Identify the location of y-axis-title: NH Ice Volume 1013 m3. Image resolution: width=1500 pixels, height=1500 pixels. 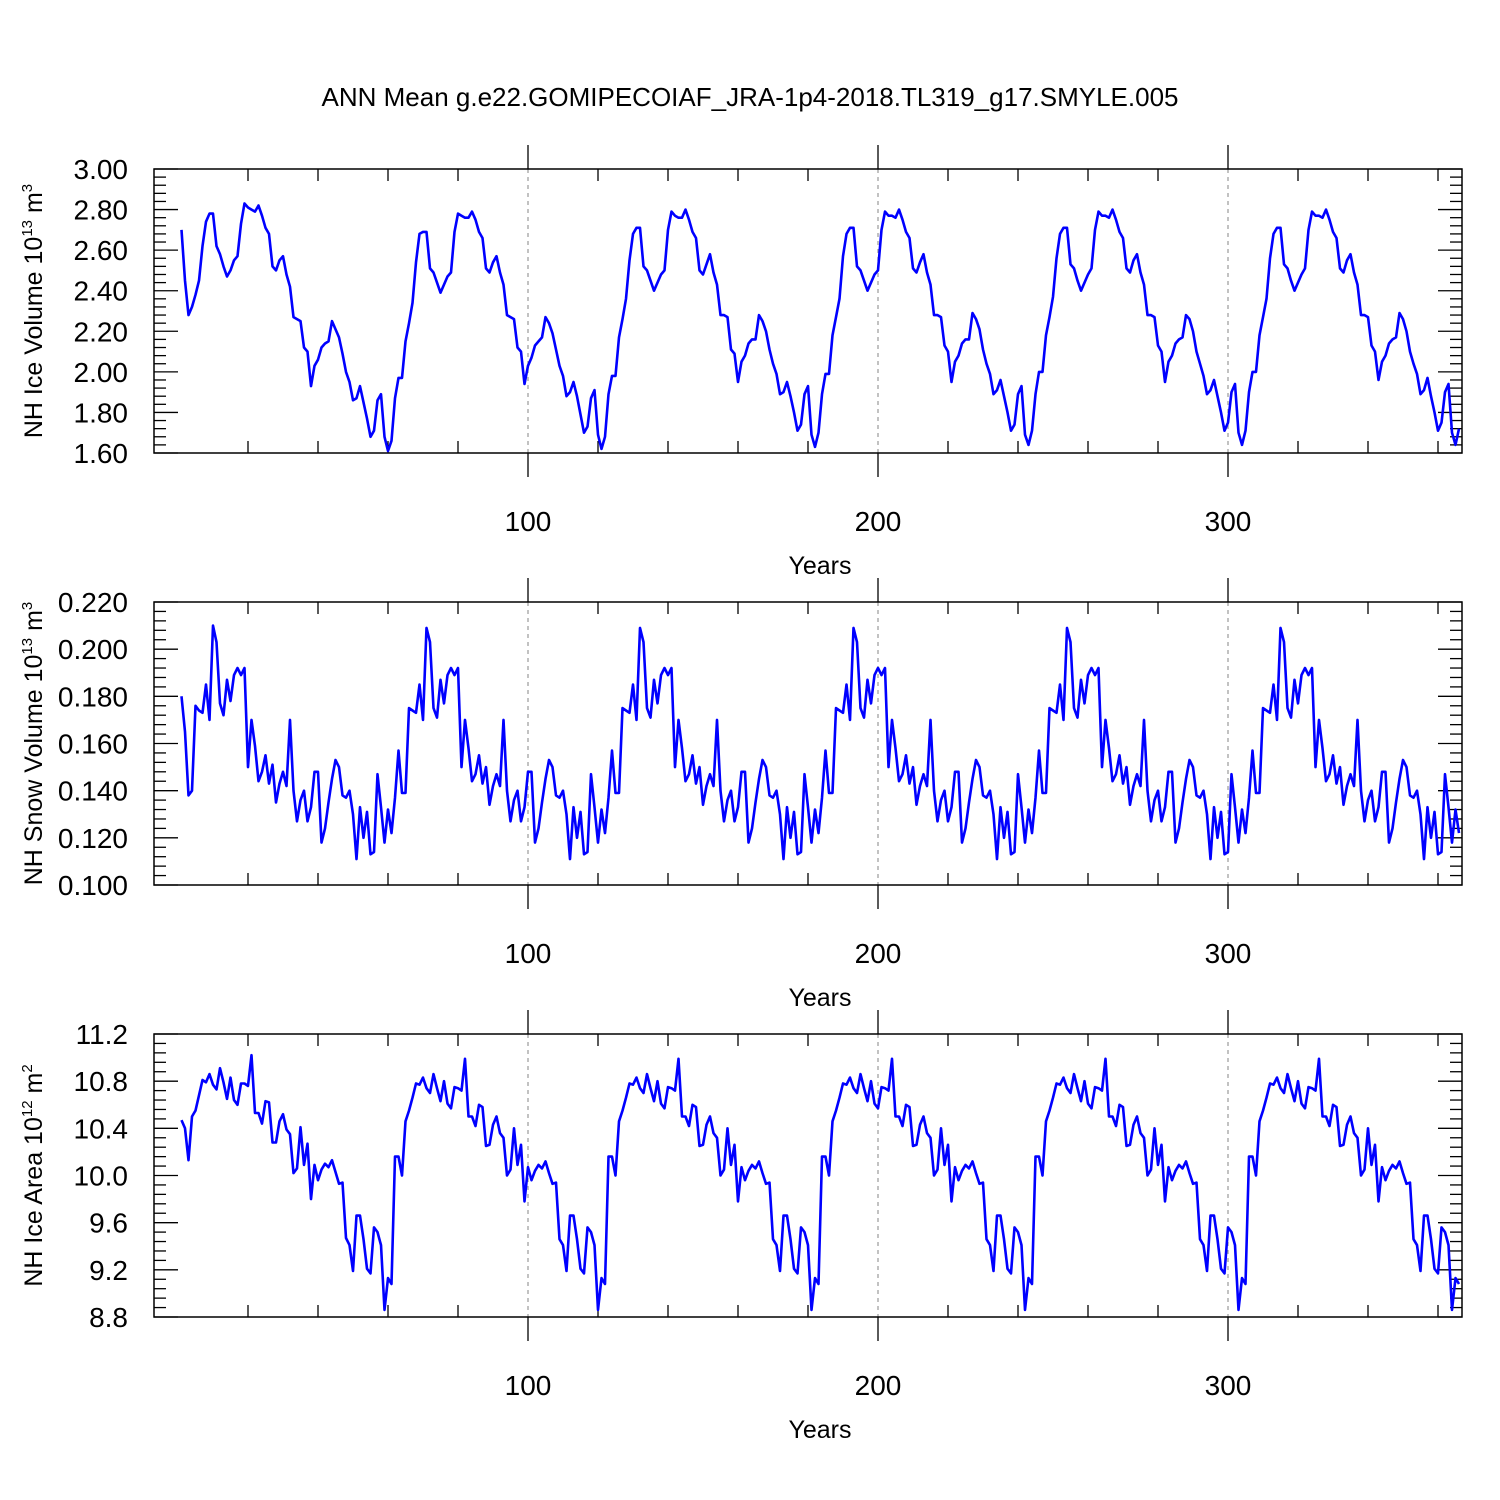
(33, 311).